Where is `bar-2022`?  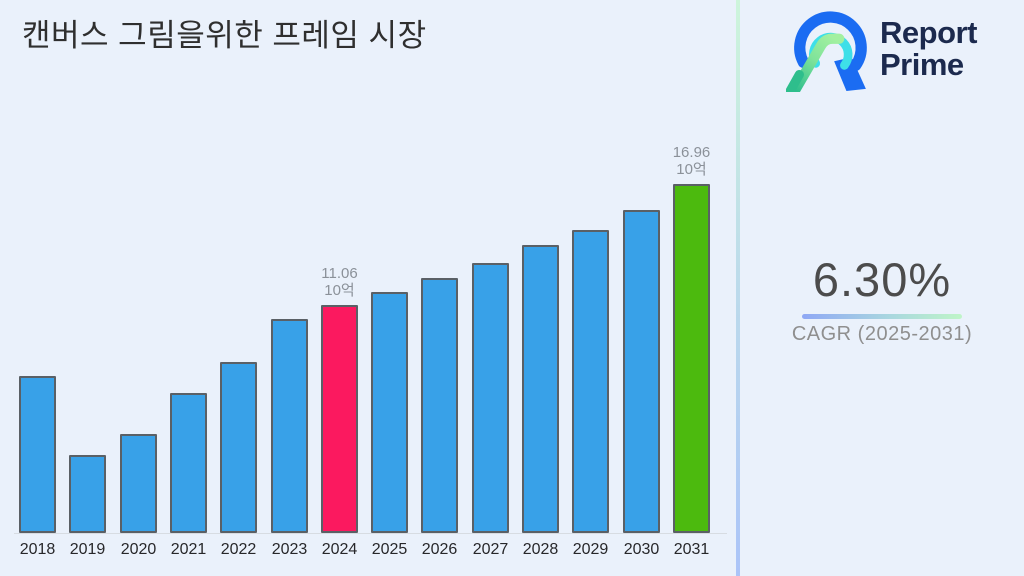 bar-2022 is located at coordinates (238, 447).